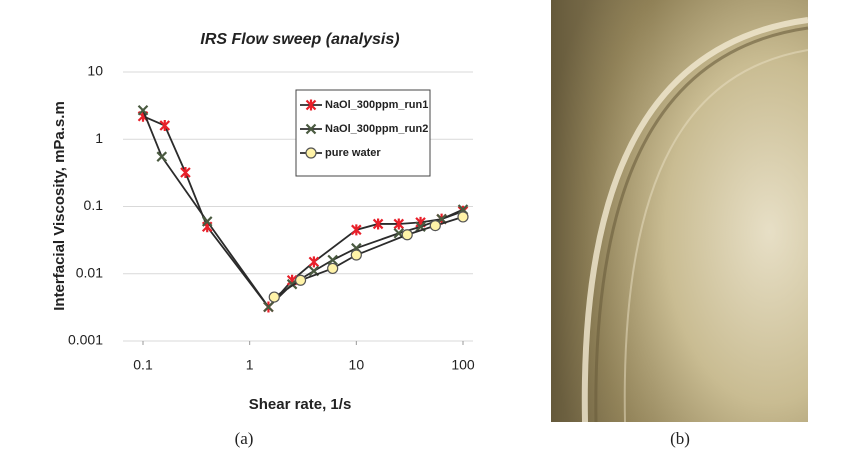  What do you see at coordinates (299, 39) in the screenshot?
I see `chart-title: IRS Flow sweep (analysis)` at bounding box center [299, 39].